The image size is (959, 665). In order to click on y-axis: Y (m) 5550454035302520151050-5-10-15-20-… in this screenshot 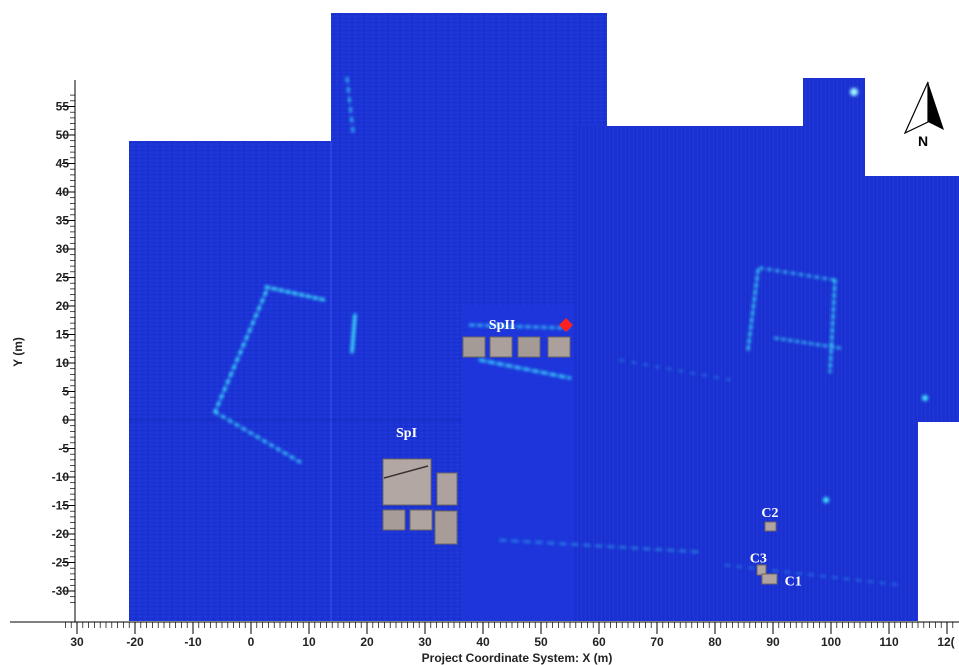, I will do `click(43, 351)`.